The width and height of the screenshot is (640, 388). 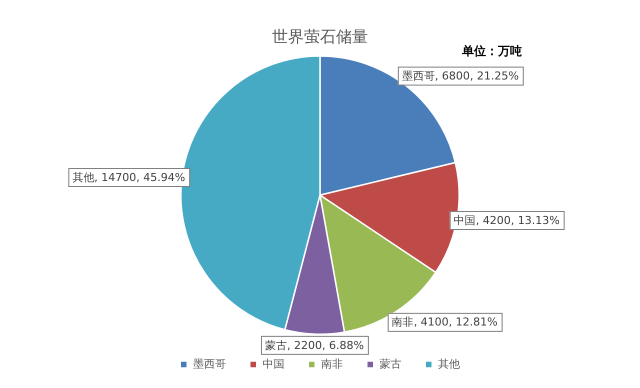 What do you see at coordinates (320, 36) in the screenshot?
I see `chart-title: 世界萤石储量` at bounding box center [320, 36].